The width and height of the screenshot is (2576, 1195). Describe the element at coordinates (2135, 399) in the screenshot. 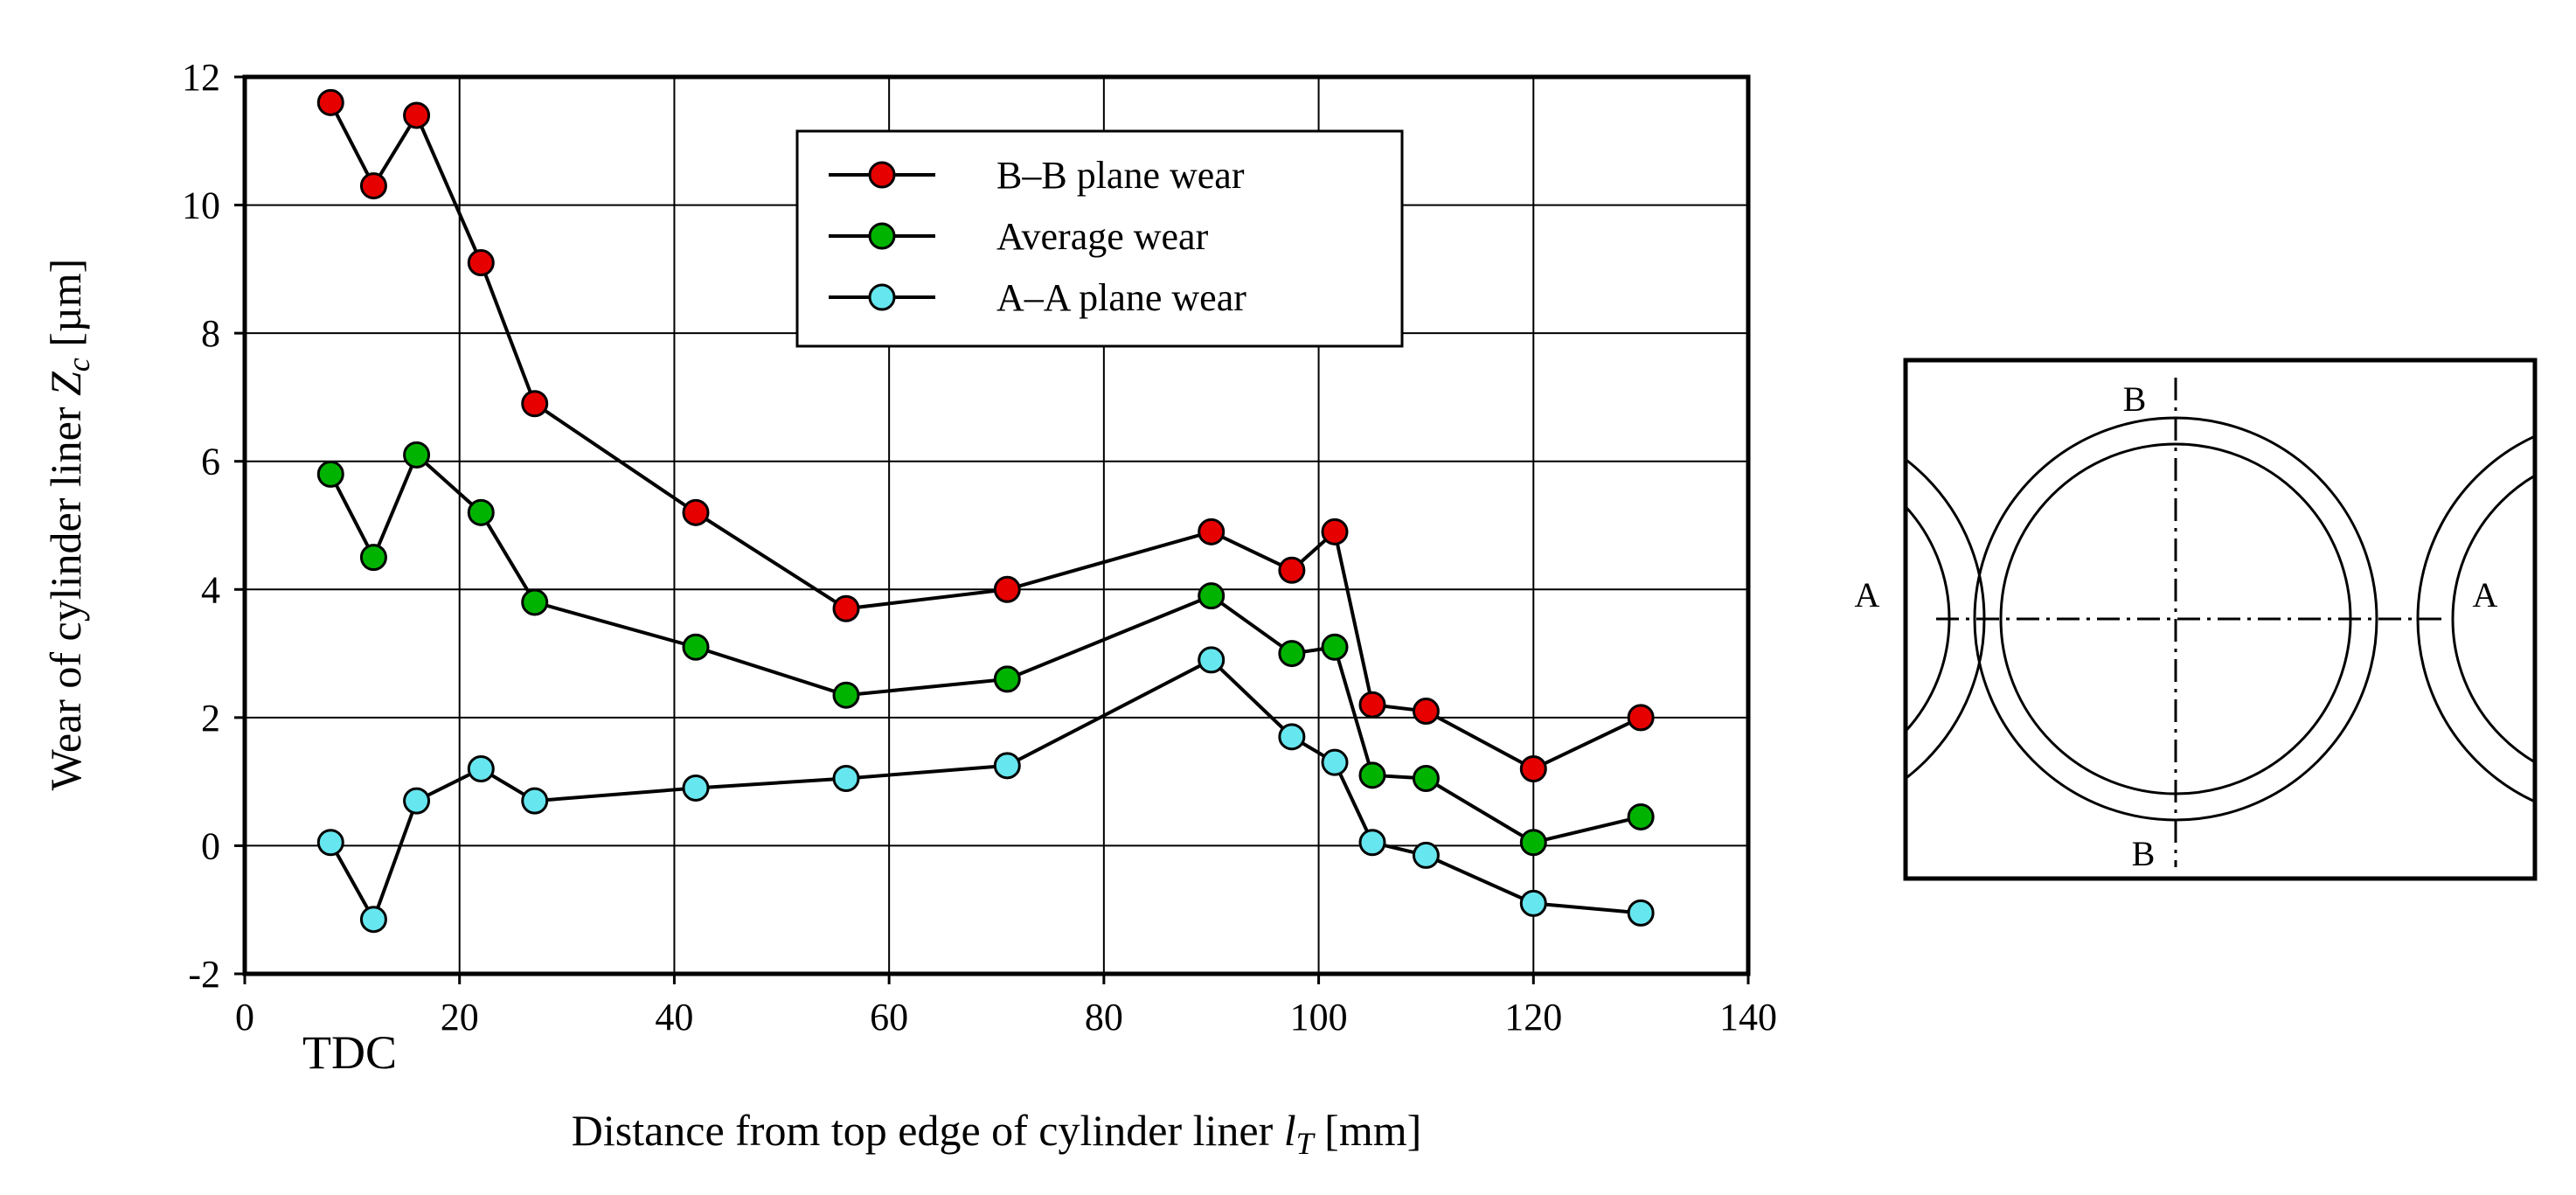

I see `plane-b-label-top: B` at that location.